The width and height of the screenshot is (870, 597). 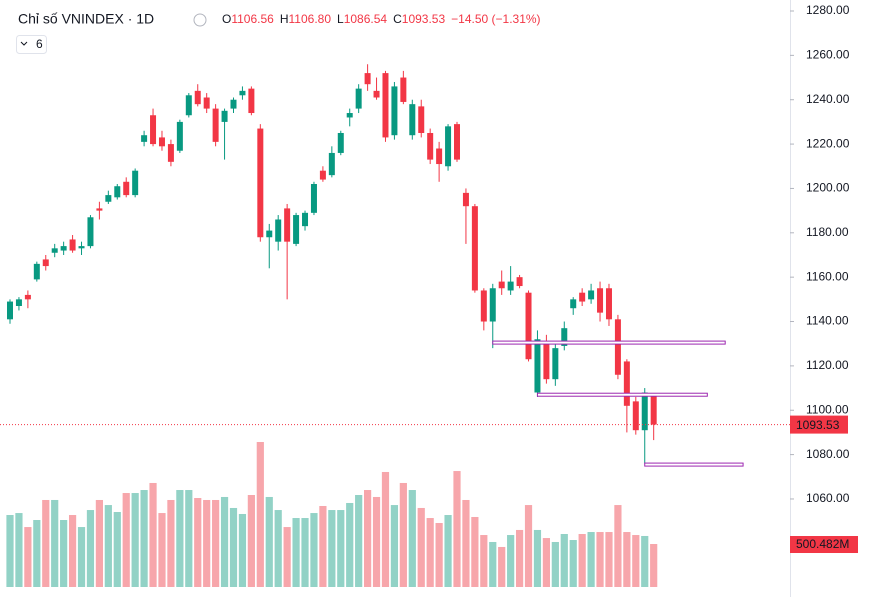 I want to click on y-tick-label: 1200.00, so click(x=828, y=188).